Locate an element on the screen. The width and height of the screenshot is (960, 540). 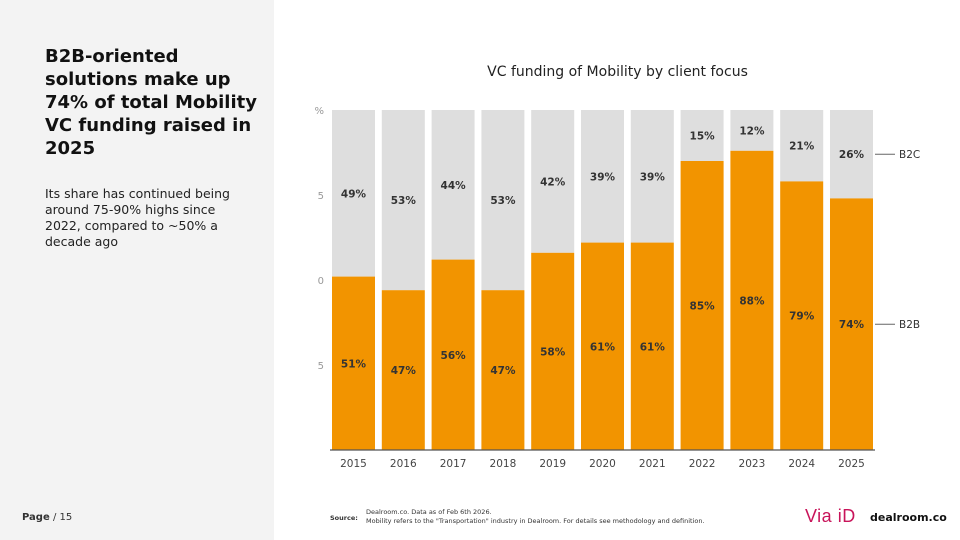
data-label-b2c: 21% is located at coordinates (802, 147).